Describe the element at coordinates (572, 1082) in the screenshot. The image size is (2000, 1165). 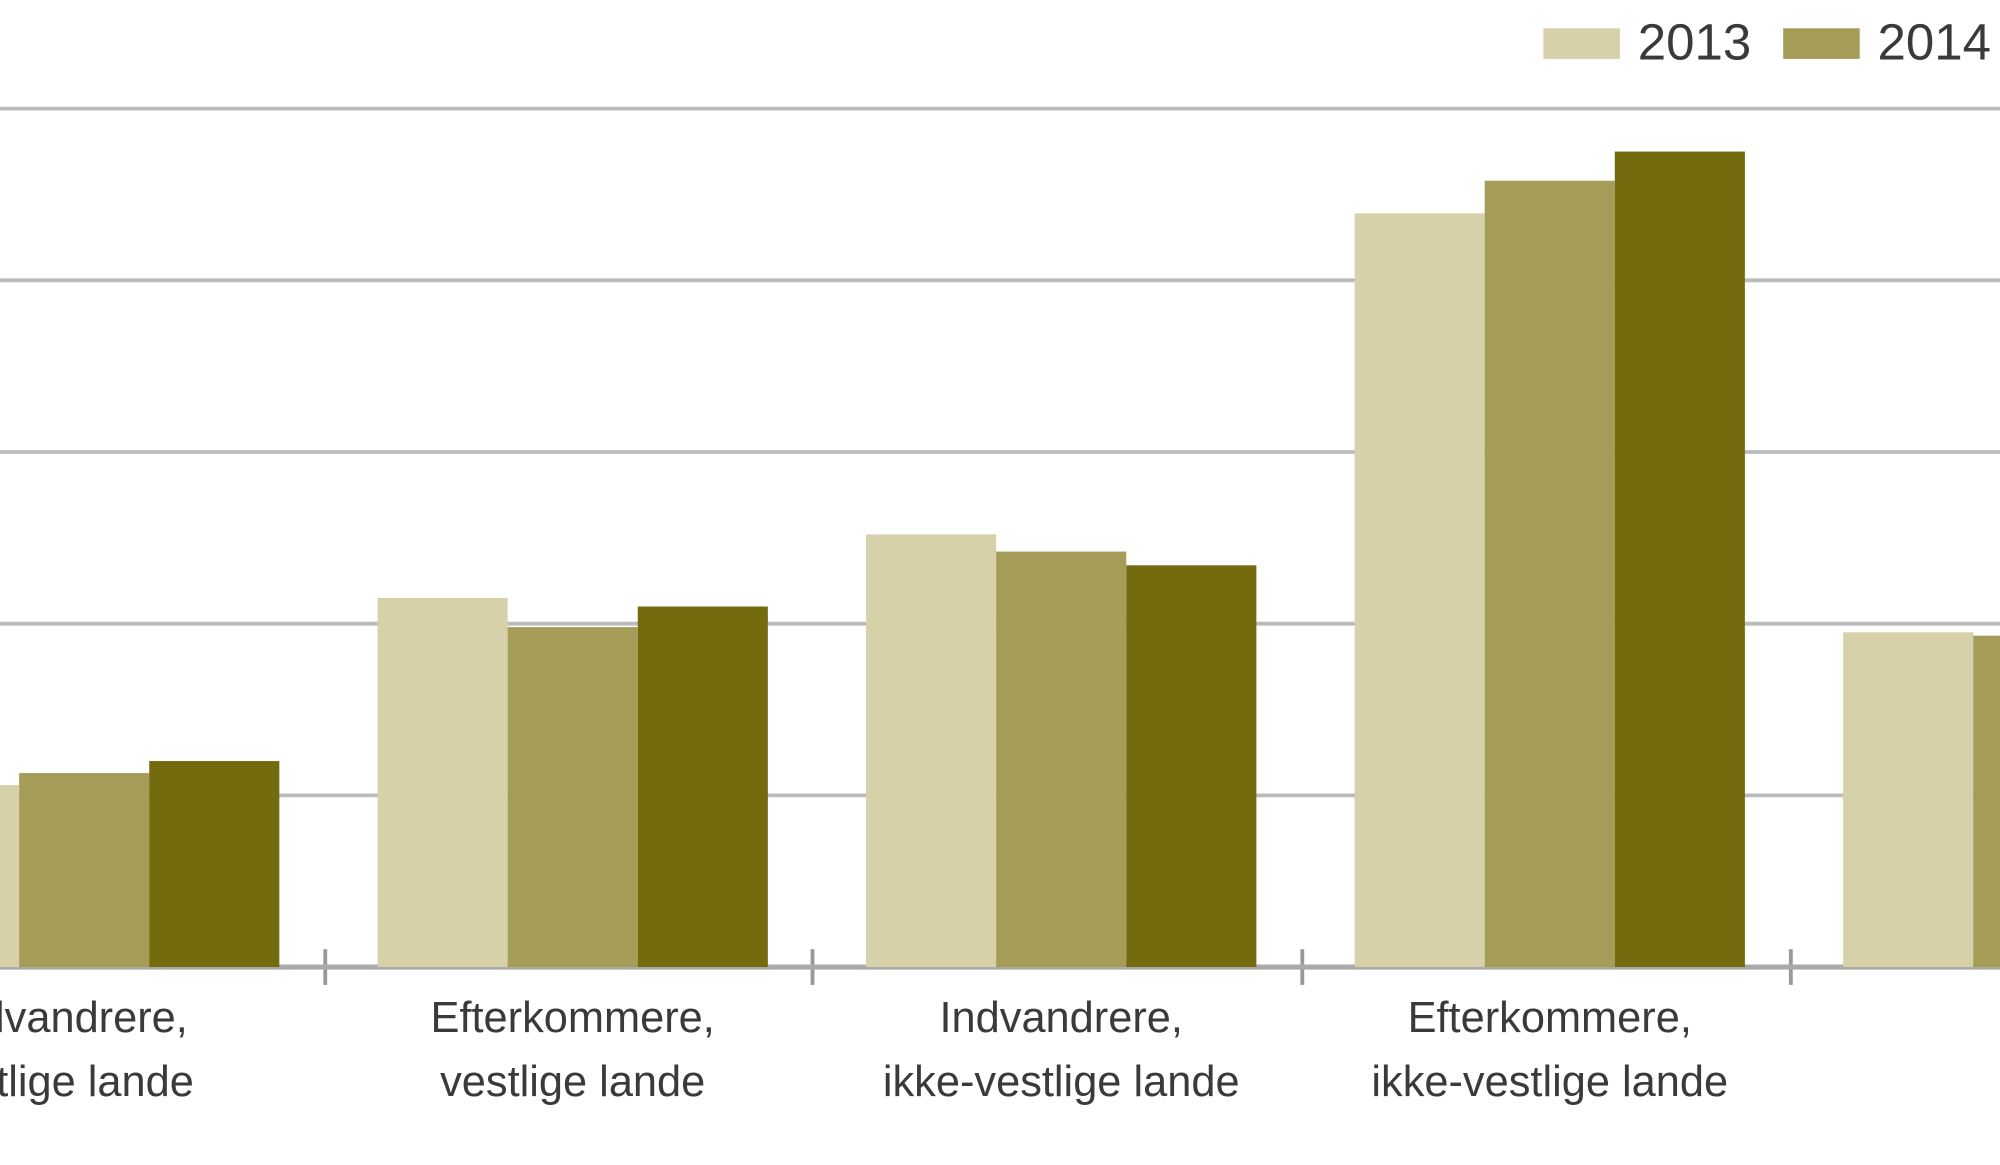
I see `x-tick-label: vestlige lande` at that location.